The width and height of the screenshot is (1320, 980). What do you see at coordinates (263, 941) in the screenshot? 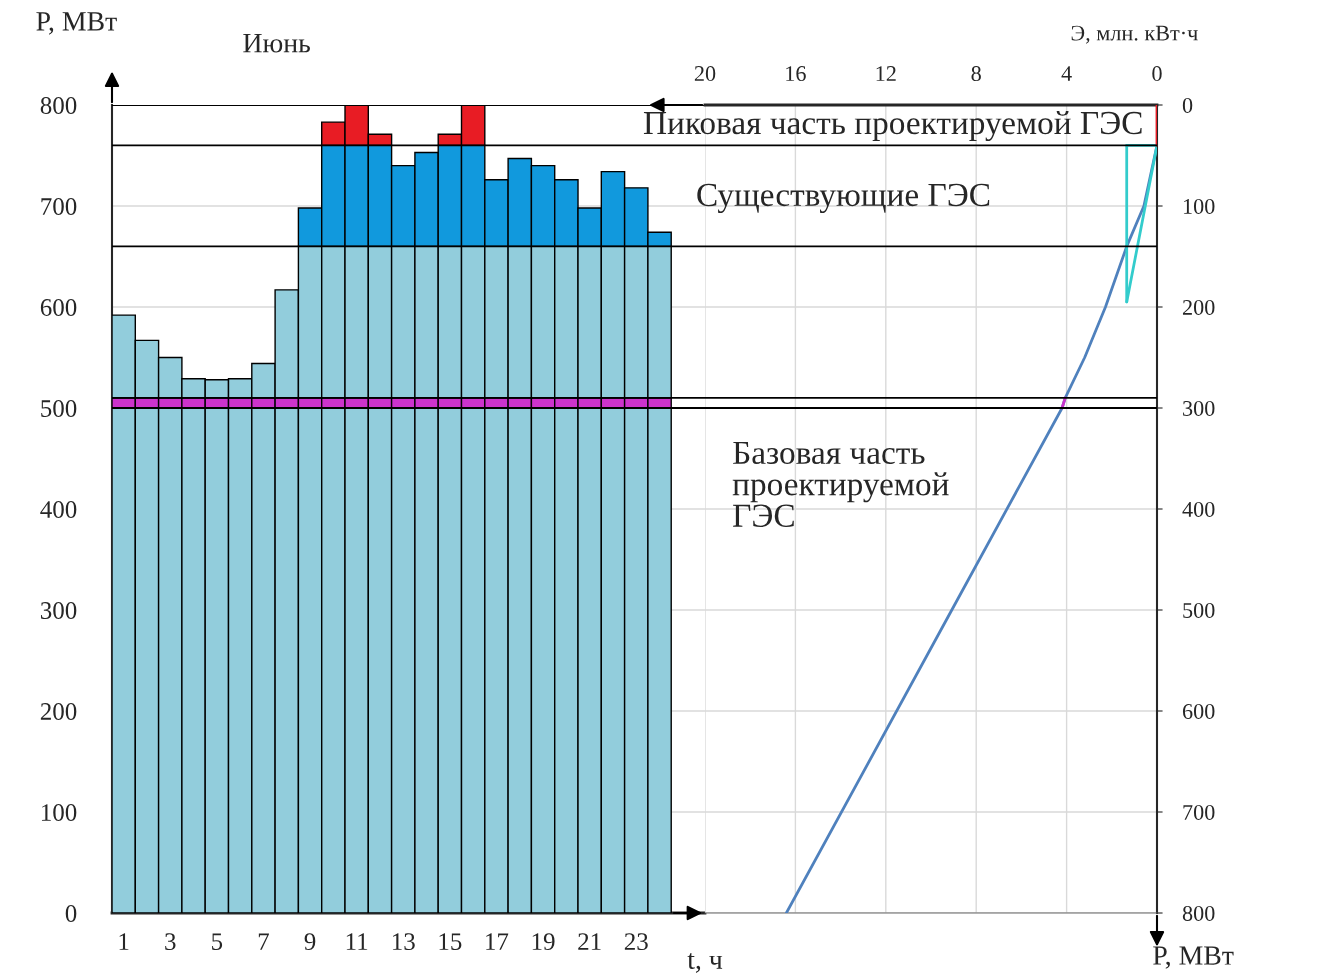
I see `x-tick-label: 7` at bounding box center [263, 941].